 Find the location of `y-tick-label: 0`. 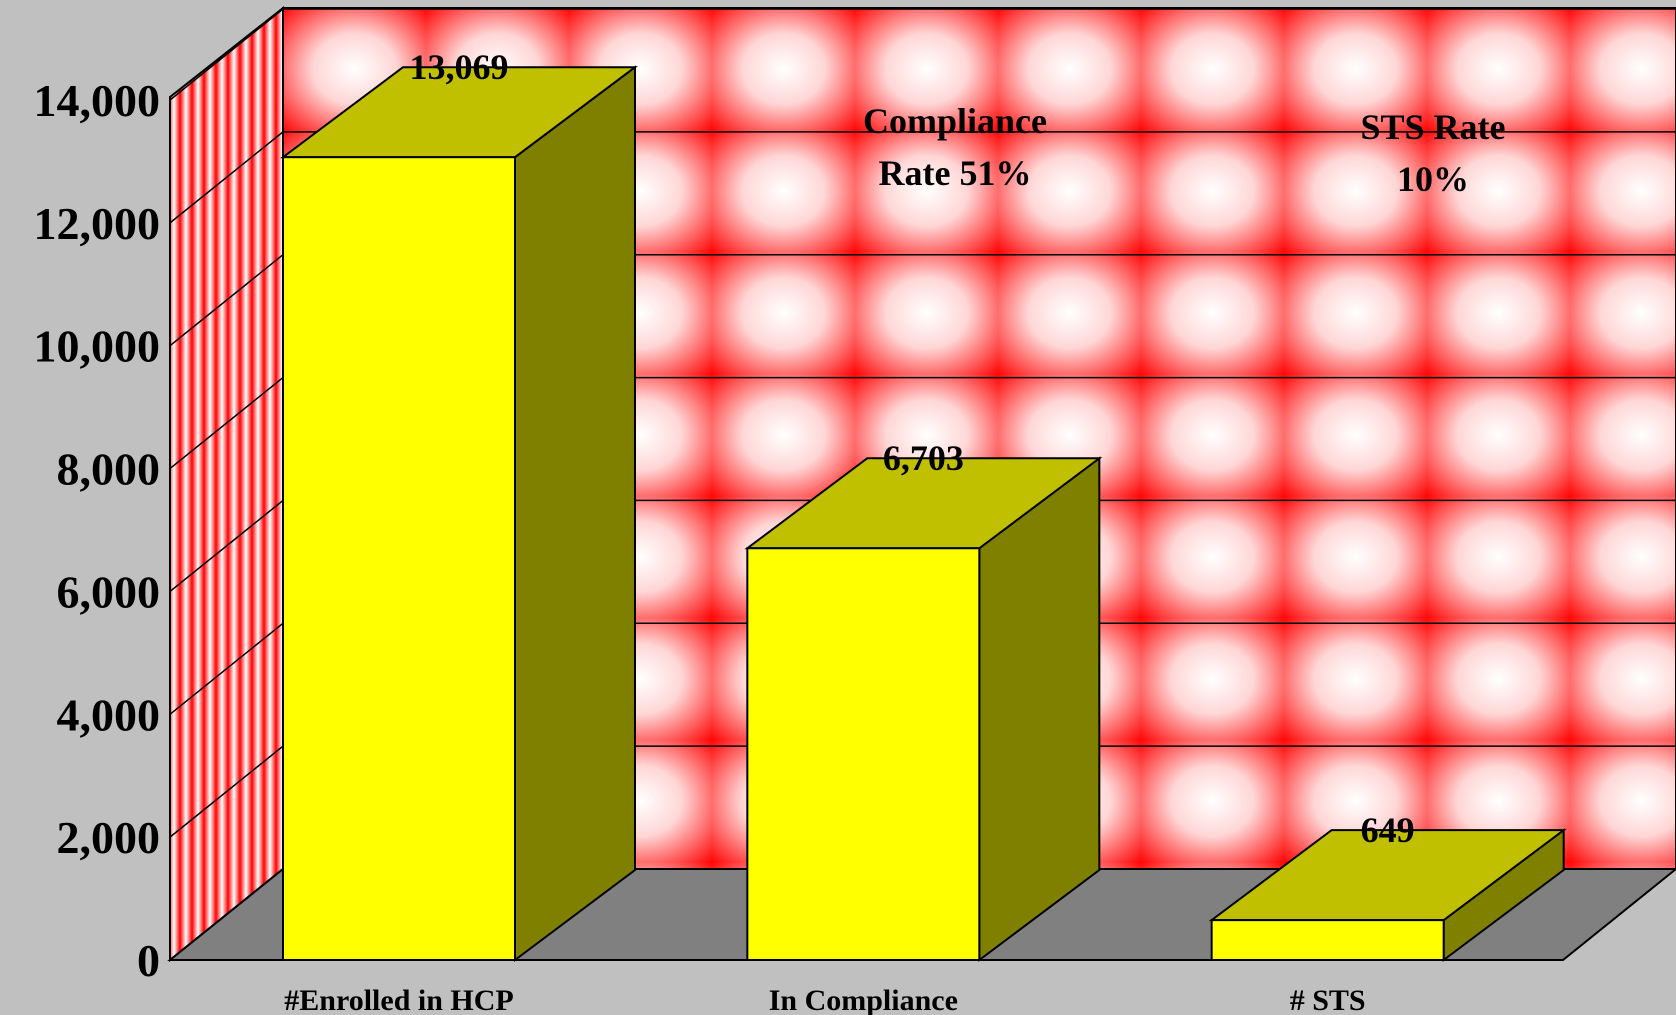

y-tick-label: 0 is located at coordinates (148, 960).